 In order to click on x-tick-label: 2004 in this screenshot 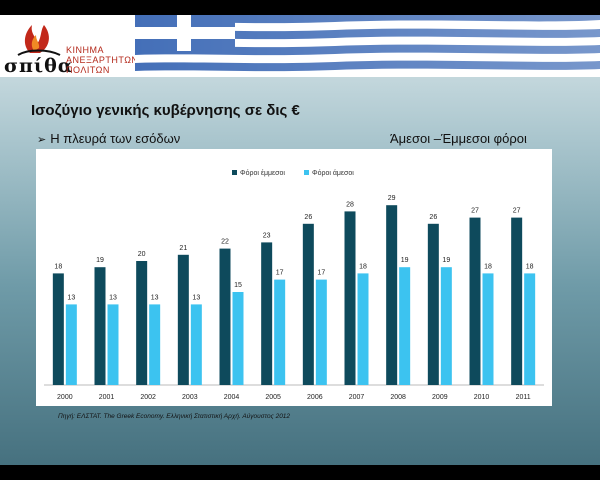, I will do `click(232, 397)`.